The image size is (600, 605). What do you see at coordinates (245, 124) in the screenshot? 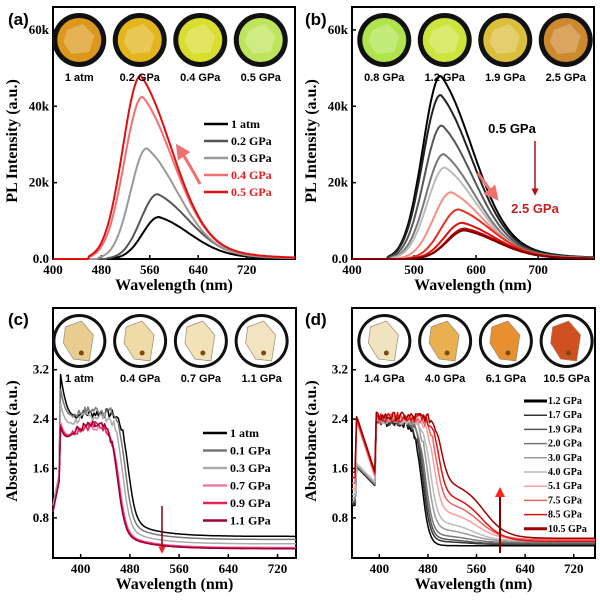
I see `legend-label: 1 atm` at bounding box center [245, 124].